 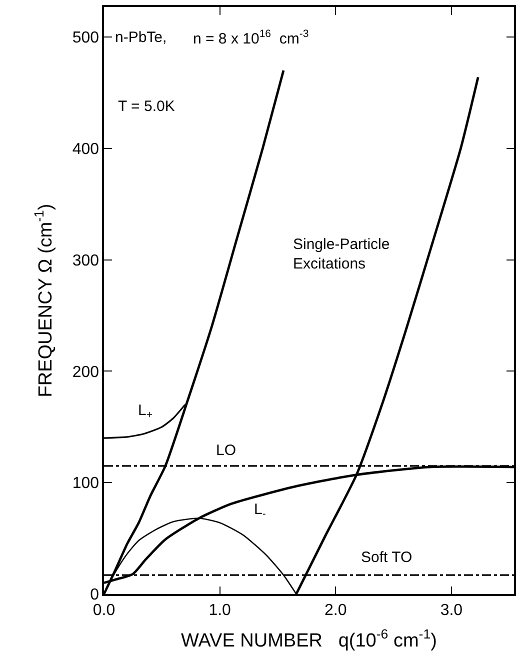 What do you see at coordinates (226, 450) in the screenshot?
I see `ref-line-label: LO` at bounding box center [226, 450].